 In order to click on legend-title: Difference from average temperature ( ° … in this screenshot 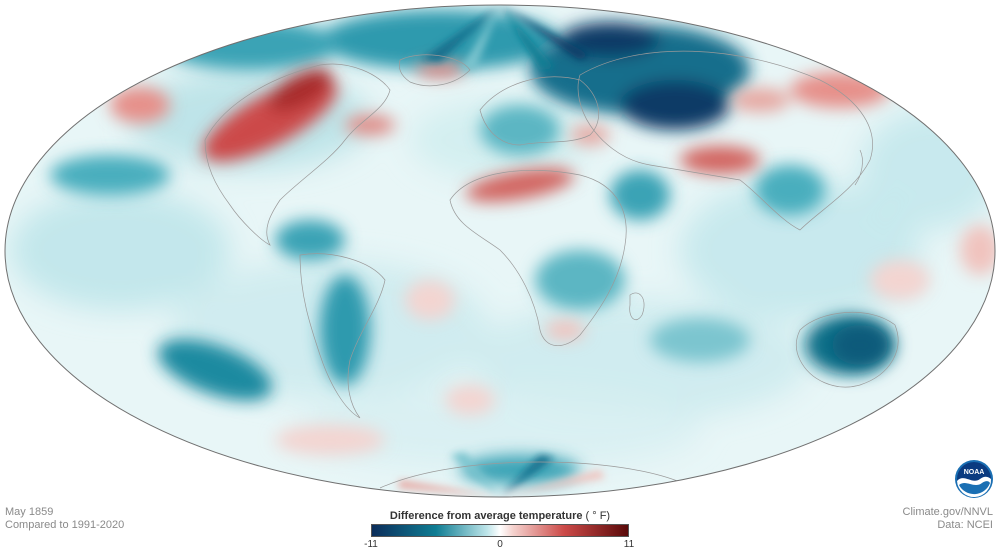, I will do `click(500, 516)`.